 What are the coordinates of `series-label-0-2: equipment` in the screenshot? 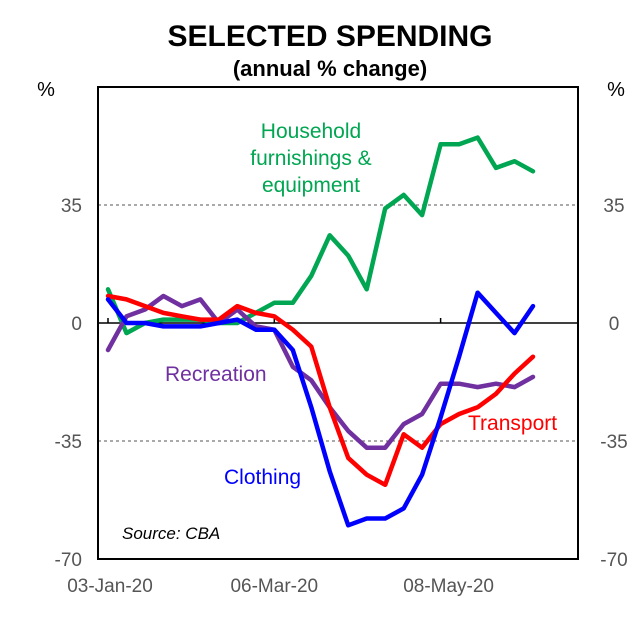 It's located at (311, 185).